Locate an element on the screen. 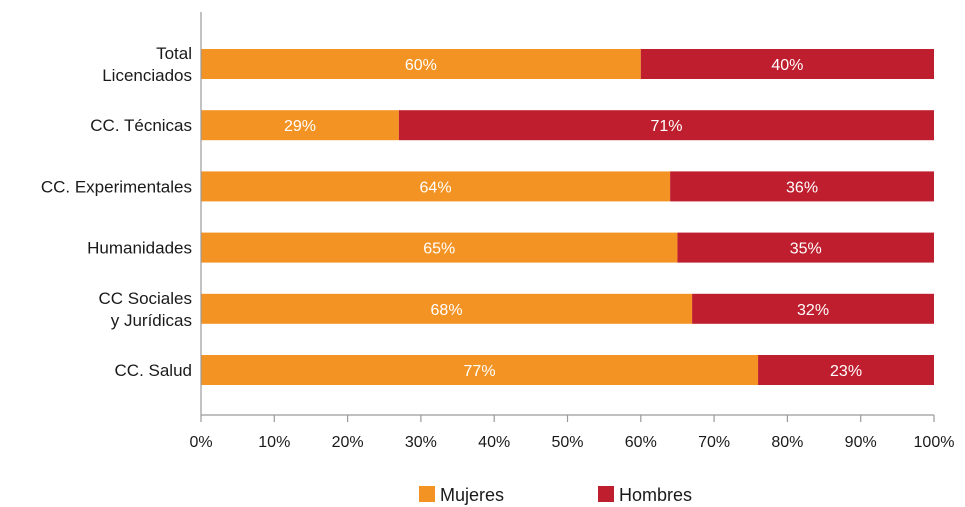  category-label-line: CC Sociales is located at coordinates (145, 298).